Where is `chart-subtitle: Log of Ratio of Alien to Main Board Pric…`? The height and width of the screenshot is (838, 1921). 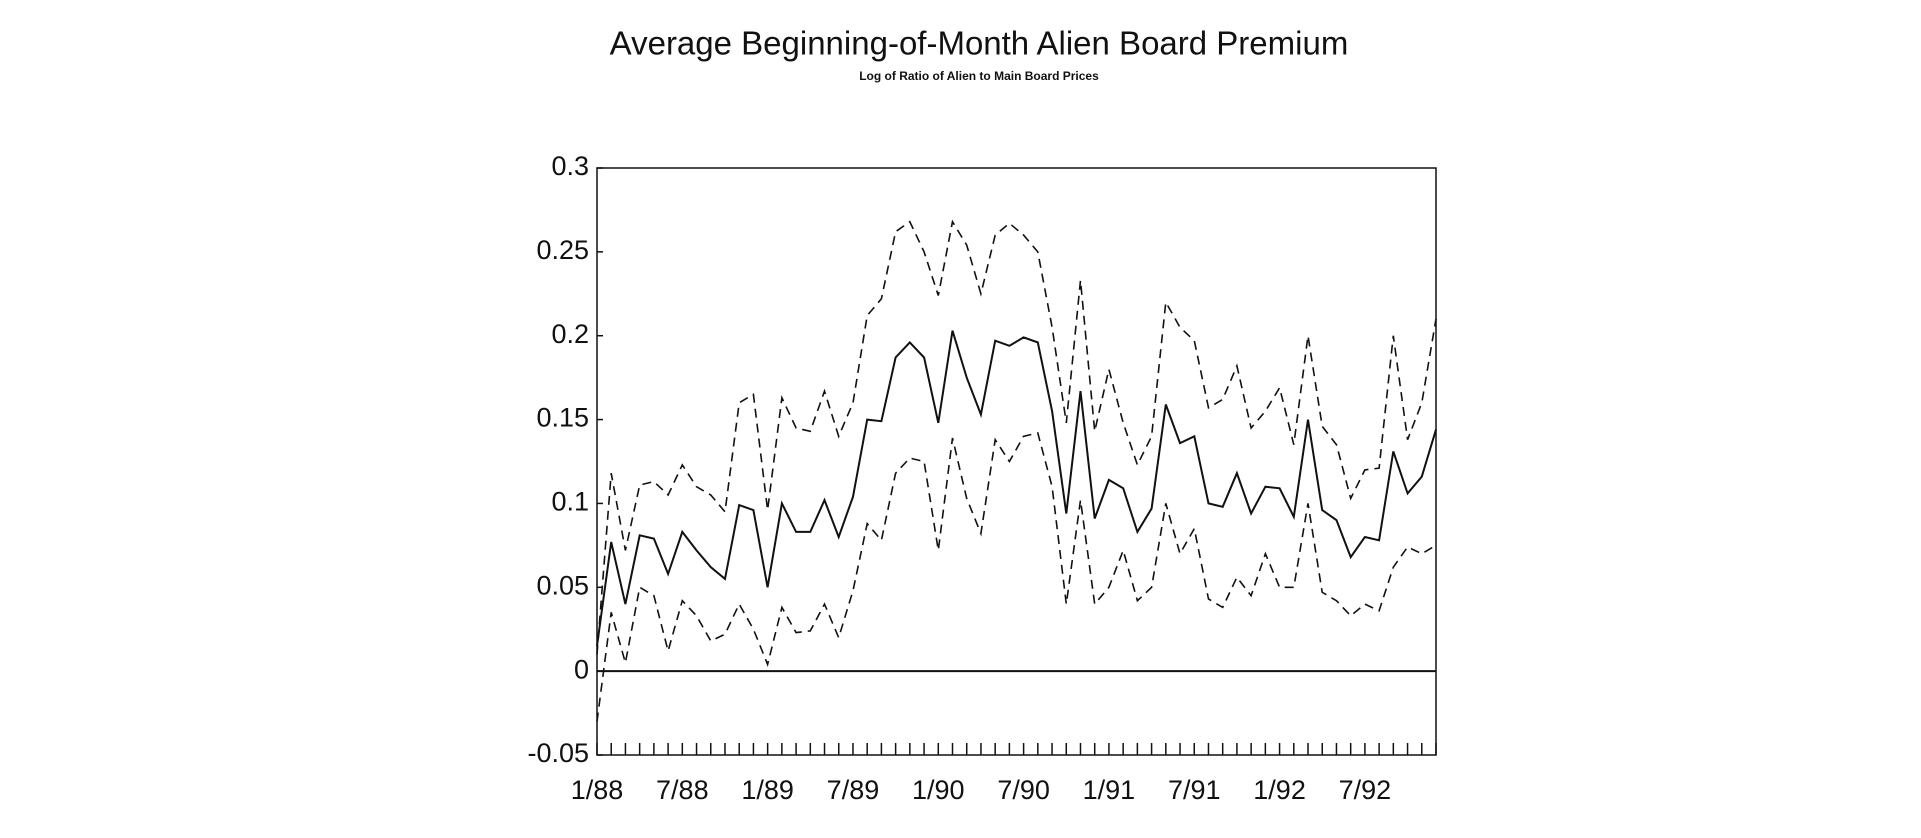
chart-subtitle: Log of Ratio of Alien to Main Board Pric… is located at coordinates (979, 76).